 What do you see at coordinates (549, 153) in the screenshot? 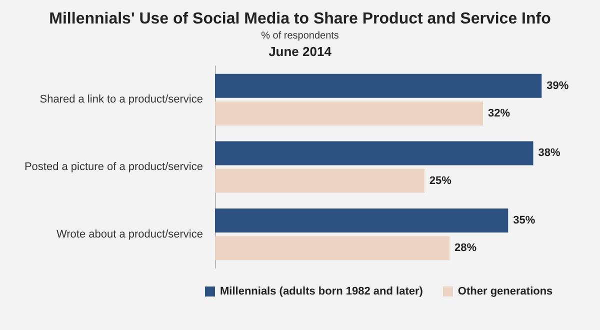
I see `data-label: 38%` at bounding box center [549, 153].